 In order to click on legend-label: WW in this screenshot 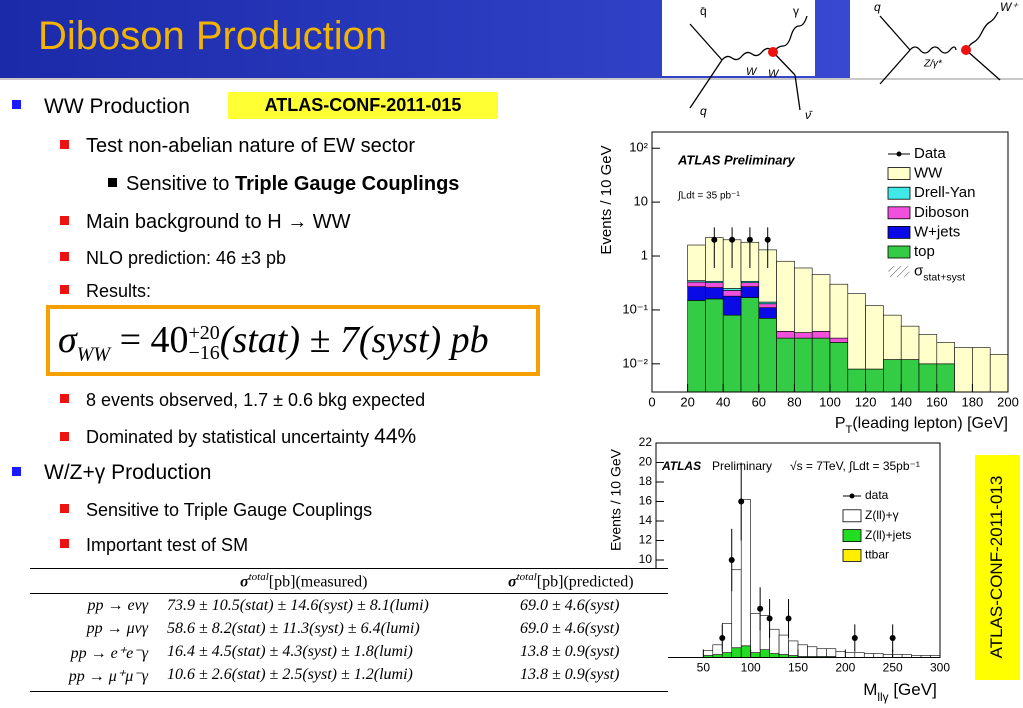, I will do `click(928, 173)`.